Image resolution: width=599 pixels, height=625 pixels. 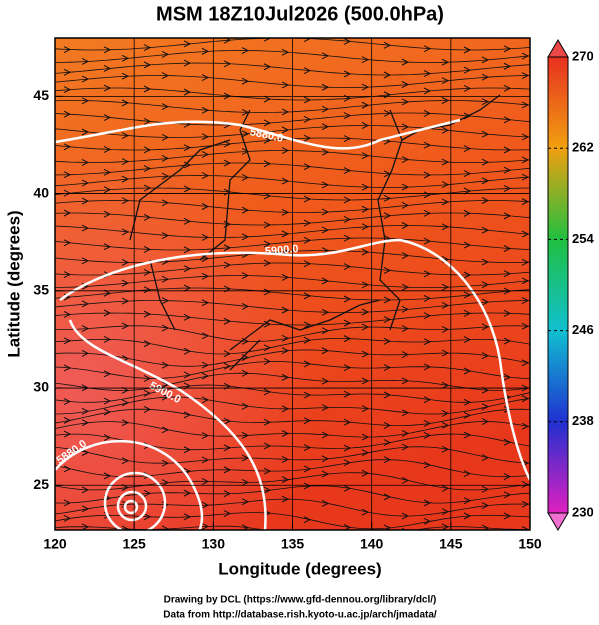 I want to click on x-tick-label: 135, so click(x=293, y=544).